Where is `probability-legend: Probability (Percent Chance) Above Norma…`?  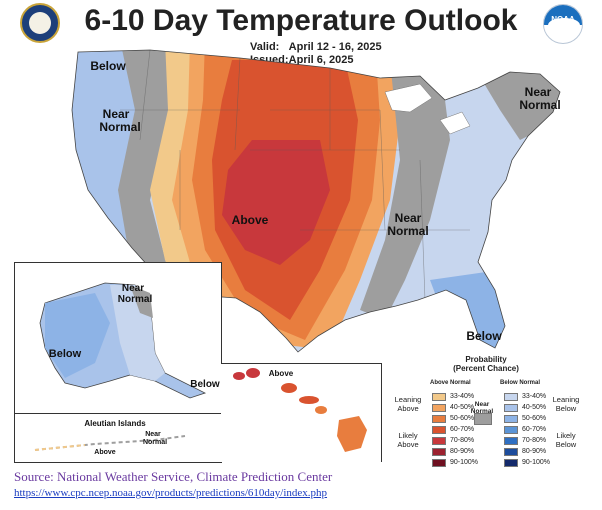
probability-legend: Probability (Percent Chance) Above Norma… is located at coordinates (486, 411).